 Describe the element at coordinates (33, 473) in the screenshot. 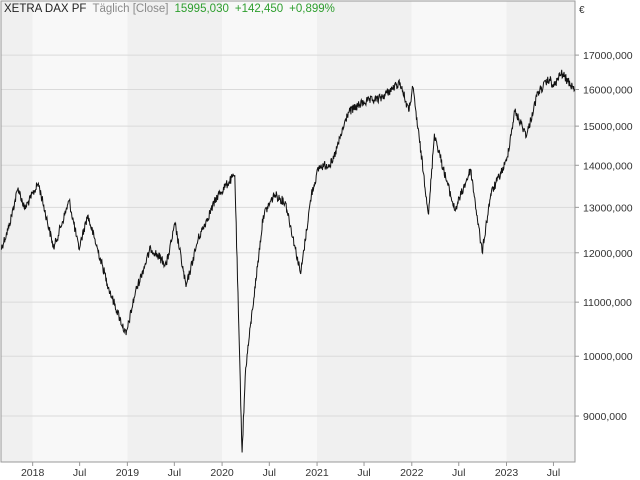

I see `x-tick-label: 2018` at that location.